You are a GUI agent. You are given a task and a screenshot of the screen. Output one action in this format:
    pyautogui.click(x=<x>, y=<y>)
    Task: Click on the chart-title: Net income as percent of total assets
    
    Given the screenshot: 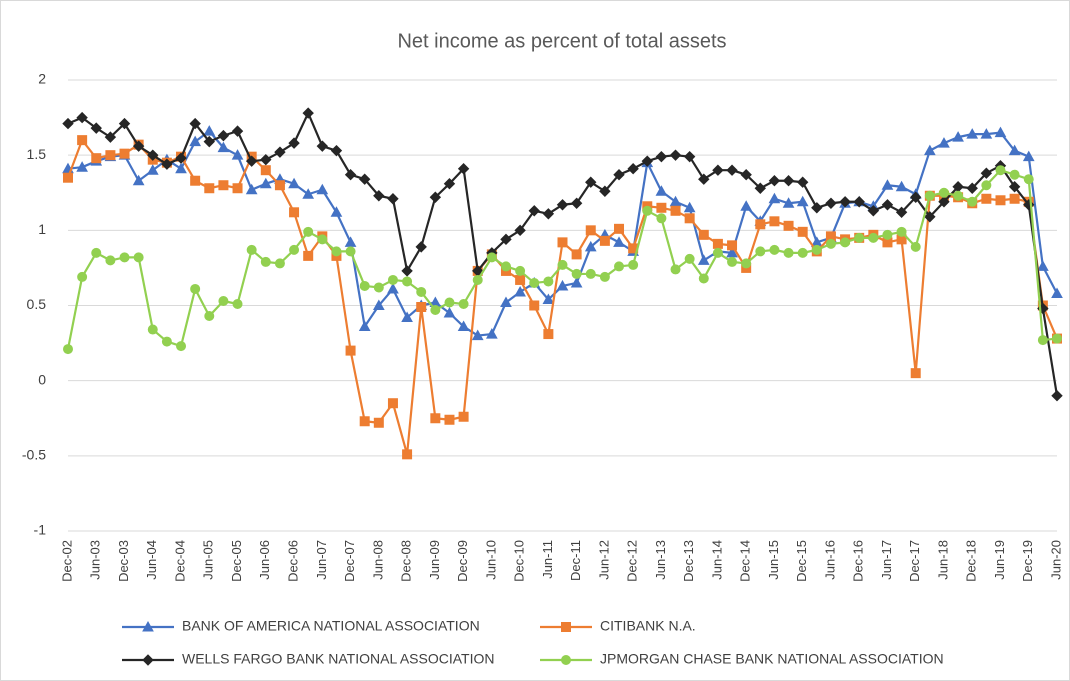 What is the action you would take?
    pyautogui.click(x=561, y=41)
    